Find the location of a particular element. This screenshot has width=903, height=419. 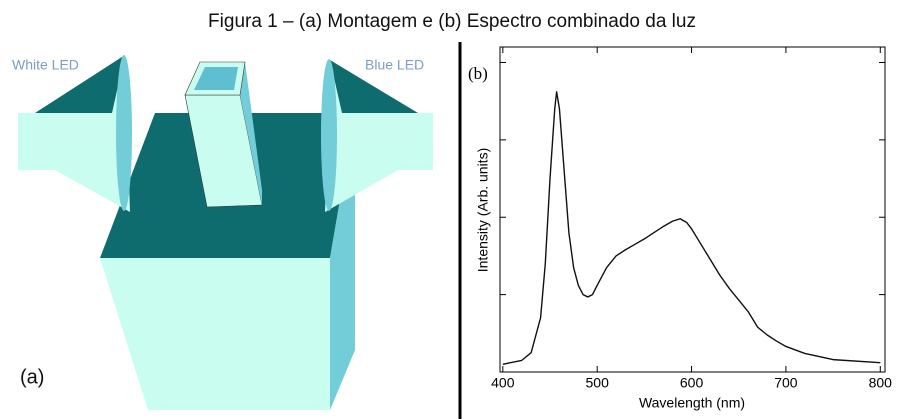

x-tick-label: 800 is located at coordinates (881, 383).